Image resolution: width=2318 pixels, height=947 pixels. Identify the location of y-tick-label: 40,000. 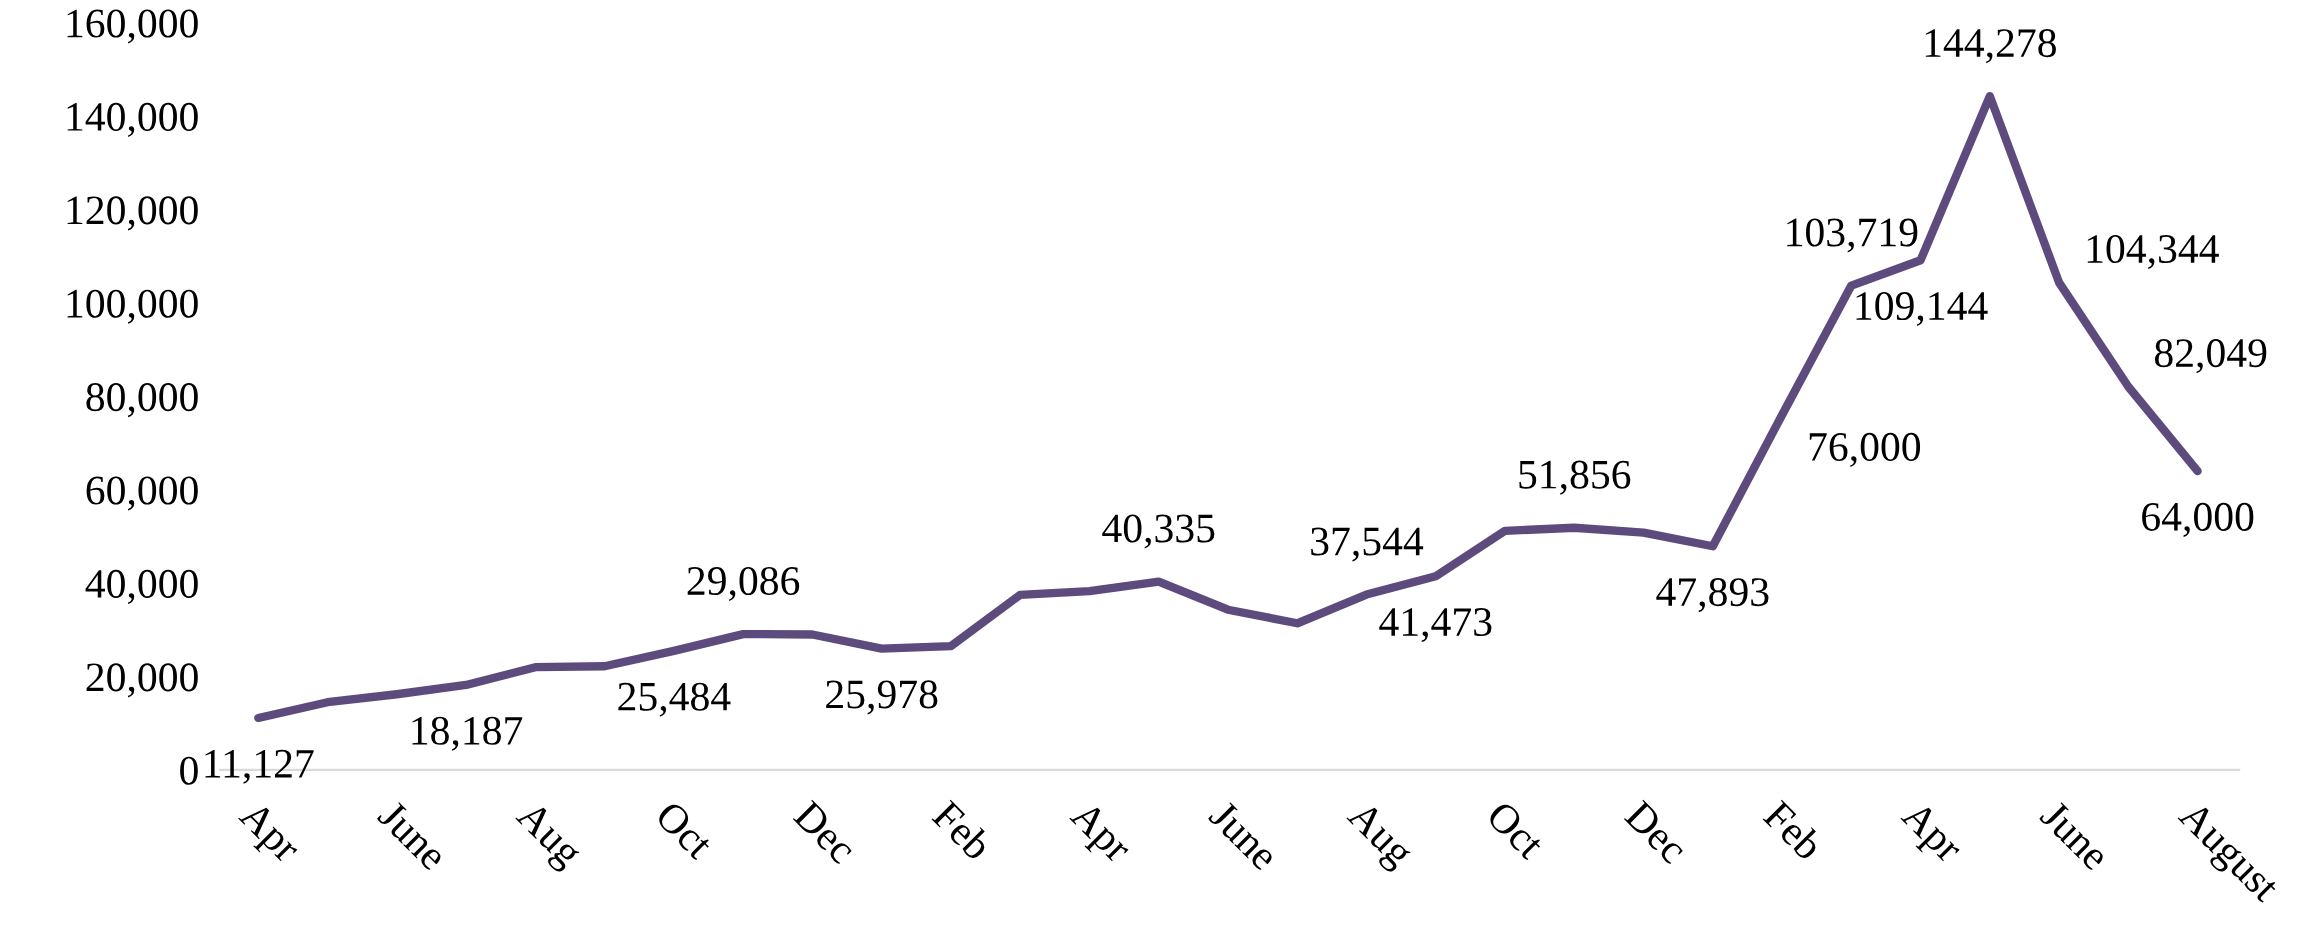
(141, 586).